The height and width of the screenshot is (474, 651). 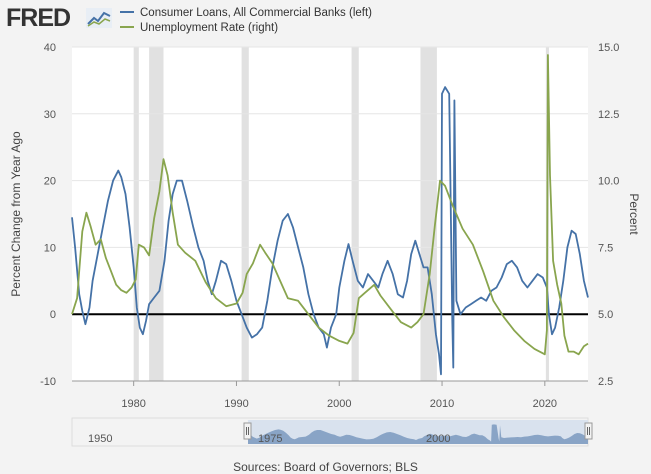 I want to click on navigator-handle-left, so click(x=247, y=431).